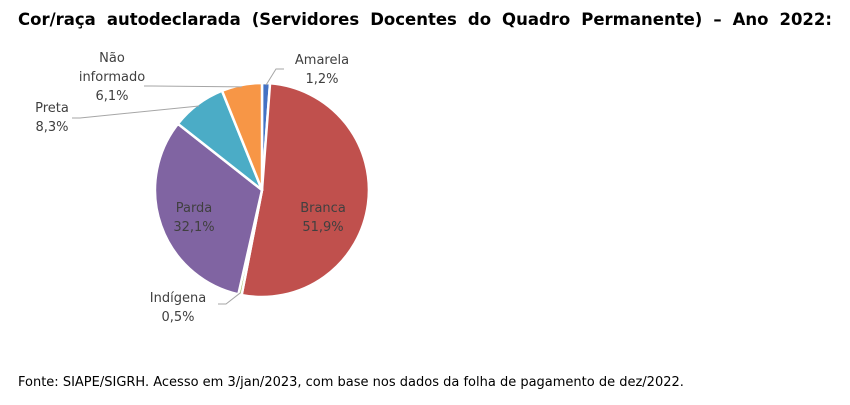  Describe the element at coordinates (52, 118) in the screenshot. I see `data-label-preta: Preta 8,3%` at that location.